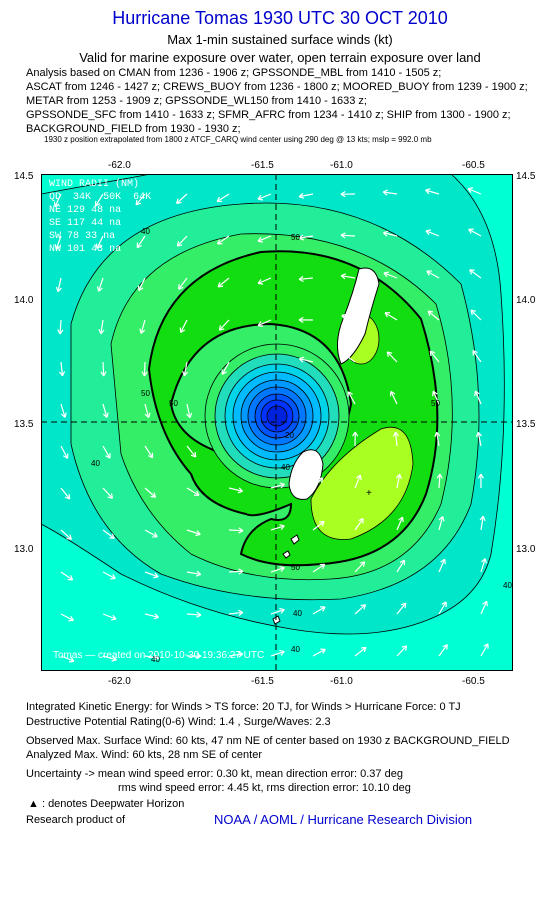 The image size is (560, 915). What do you see at coordinates (82, 197) in the screenshot?
I see `radii-col: 34K` at bounding box center [82, 197].